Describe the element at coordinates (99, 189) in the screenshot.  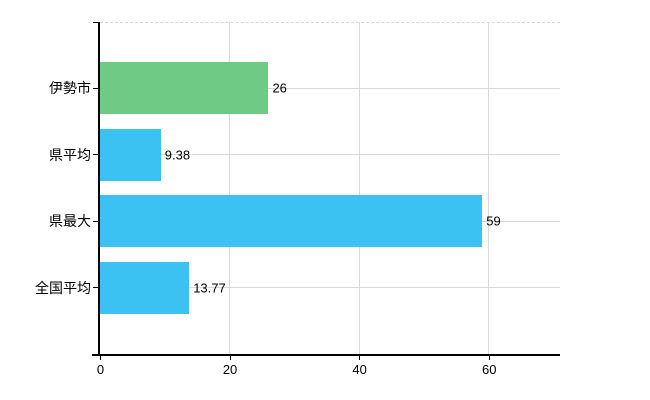
I see `y-axis-line` at that location.